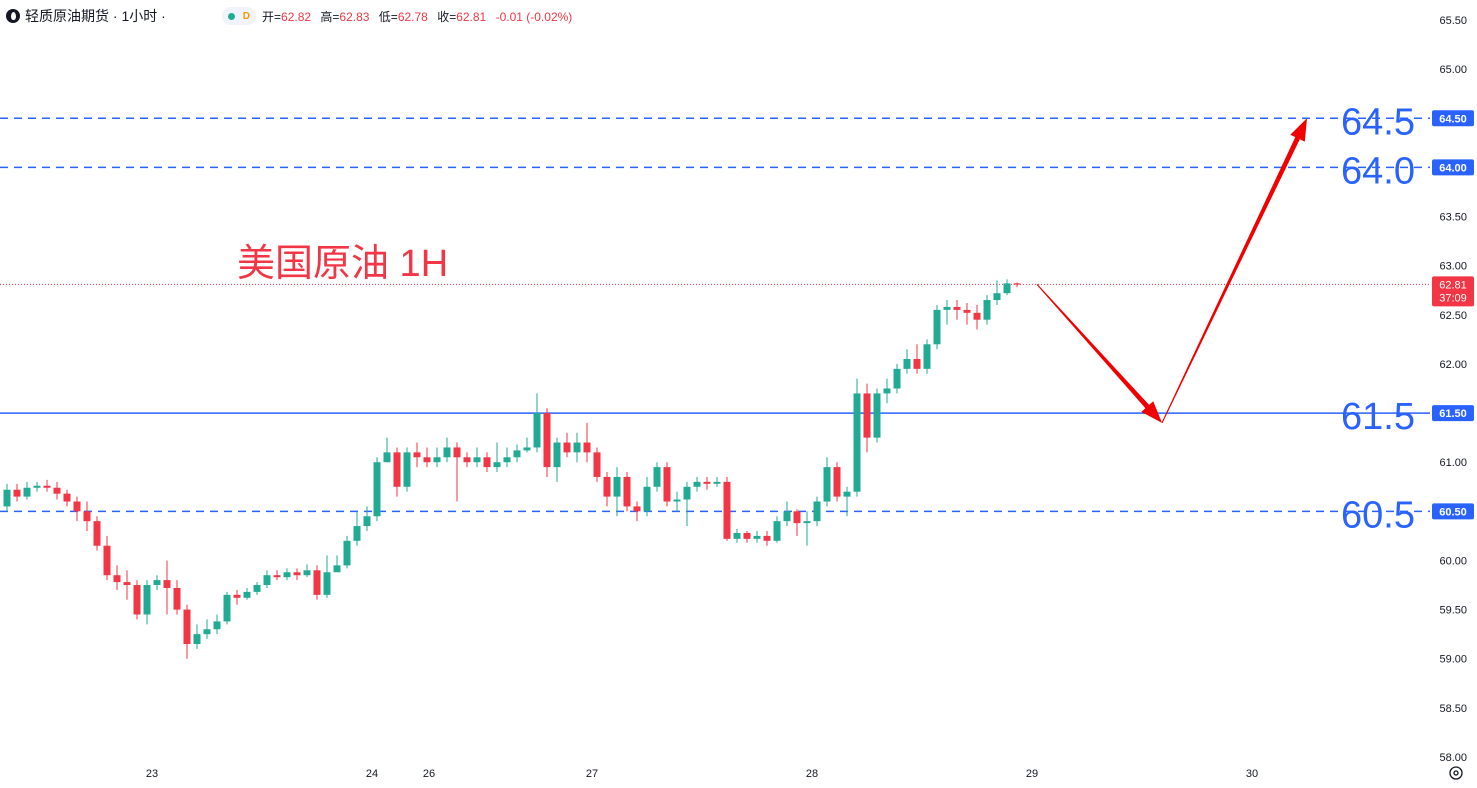  I want to click on y-tick-label: 63.50, so click(1453, 218).